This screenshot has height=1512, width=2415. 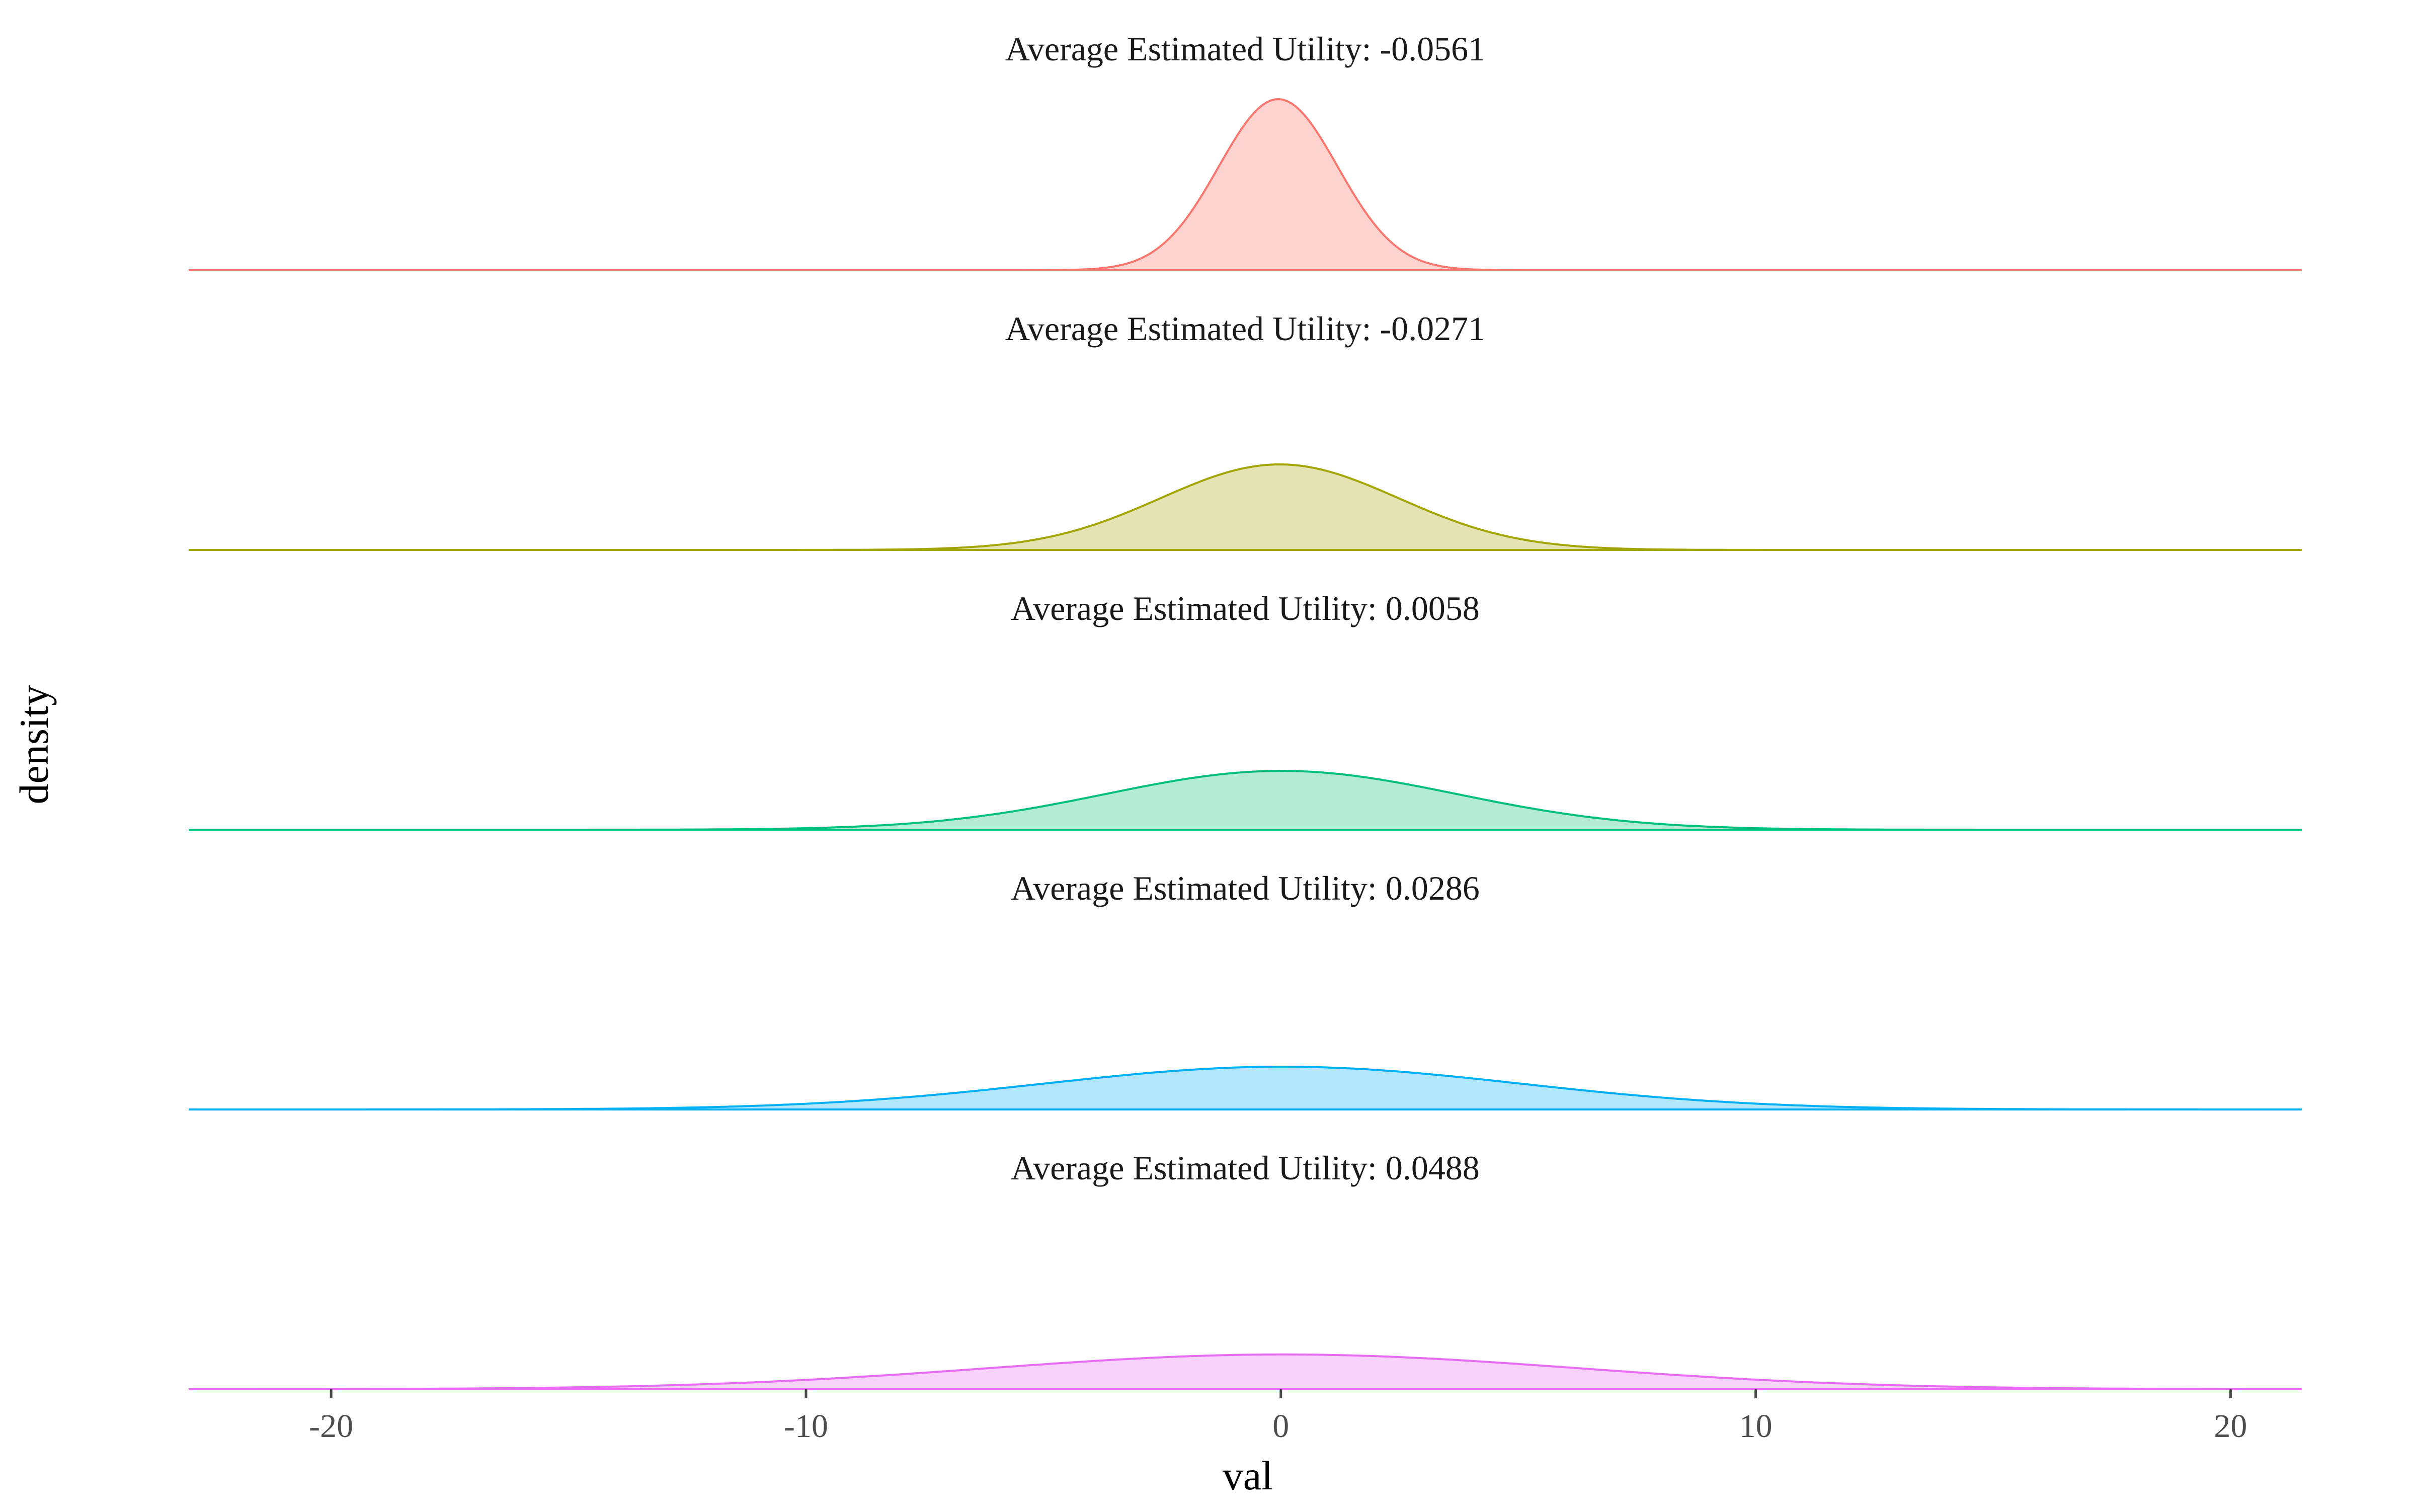 What do you see at coordinates (1245, 430) in the screenshot?
I see `facet-panel: Average Estimated Utility: -0.0271` at bounding box center [1245, 430].